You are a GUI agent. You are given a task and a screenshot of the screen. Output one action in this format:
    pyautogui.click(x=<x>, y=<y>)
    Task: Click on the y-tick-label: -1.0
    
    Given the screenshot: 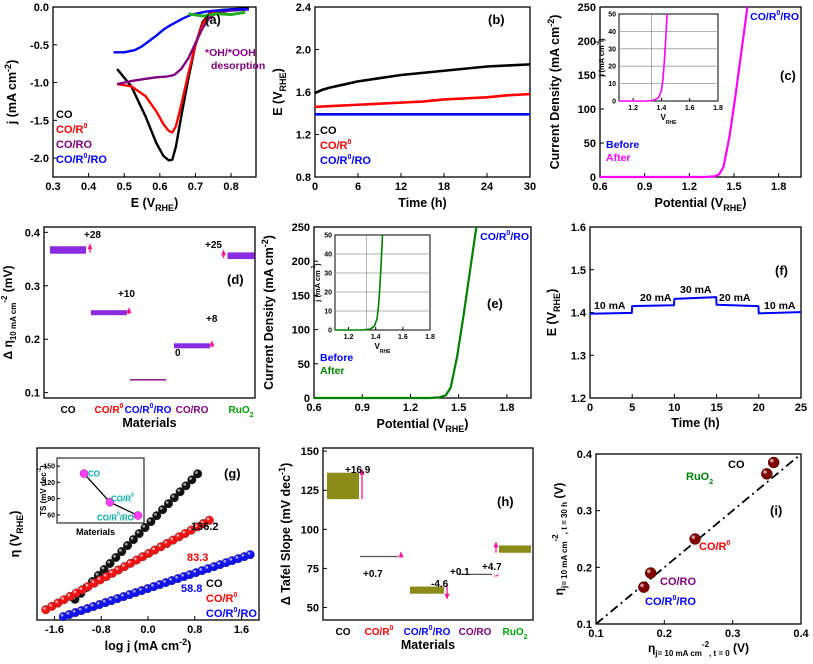 What is the action you would take?
    pyautogui.click(x=39, y=84)
    